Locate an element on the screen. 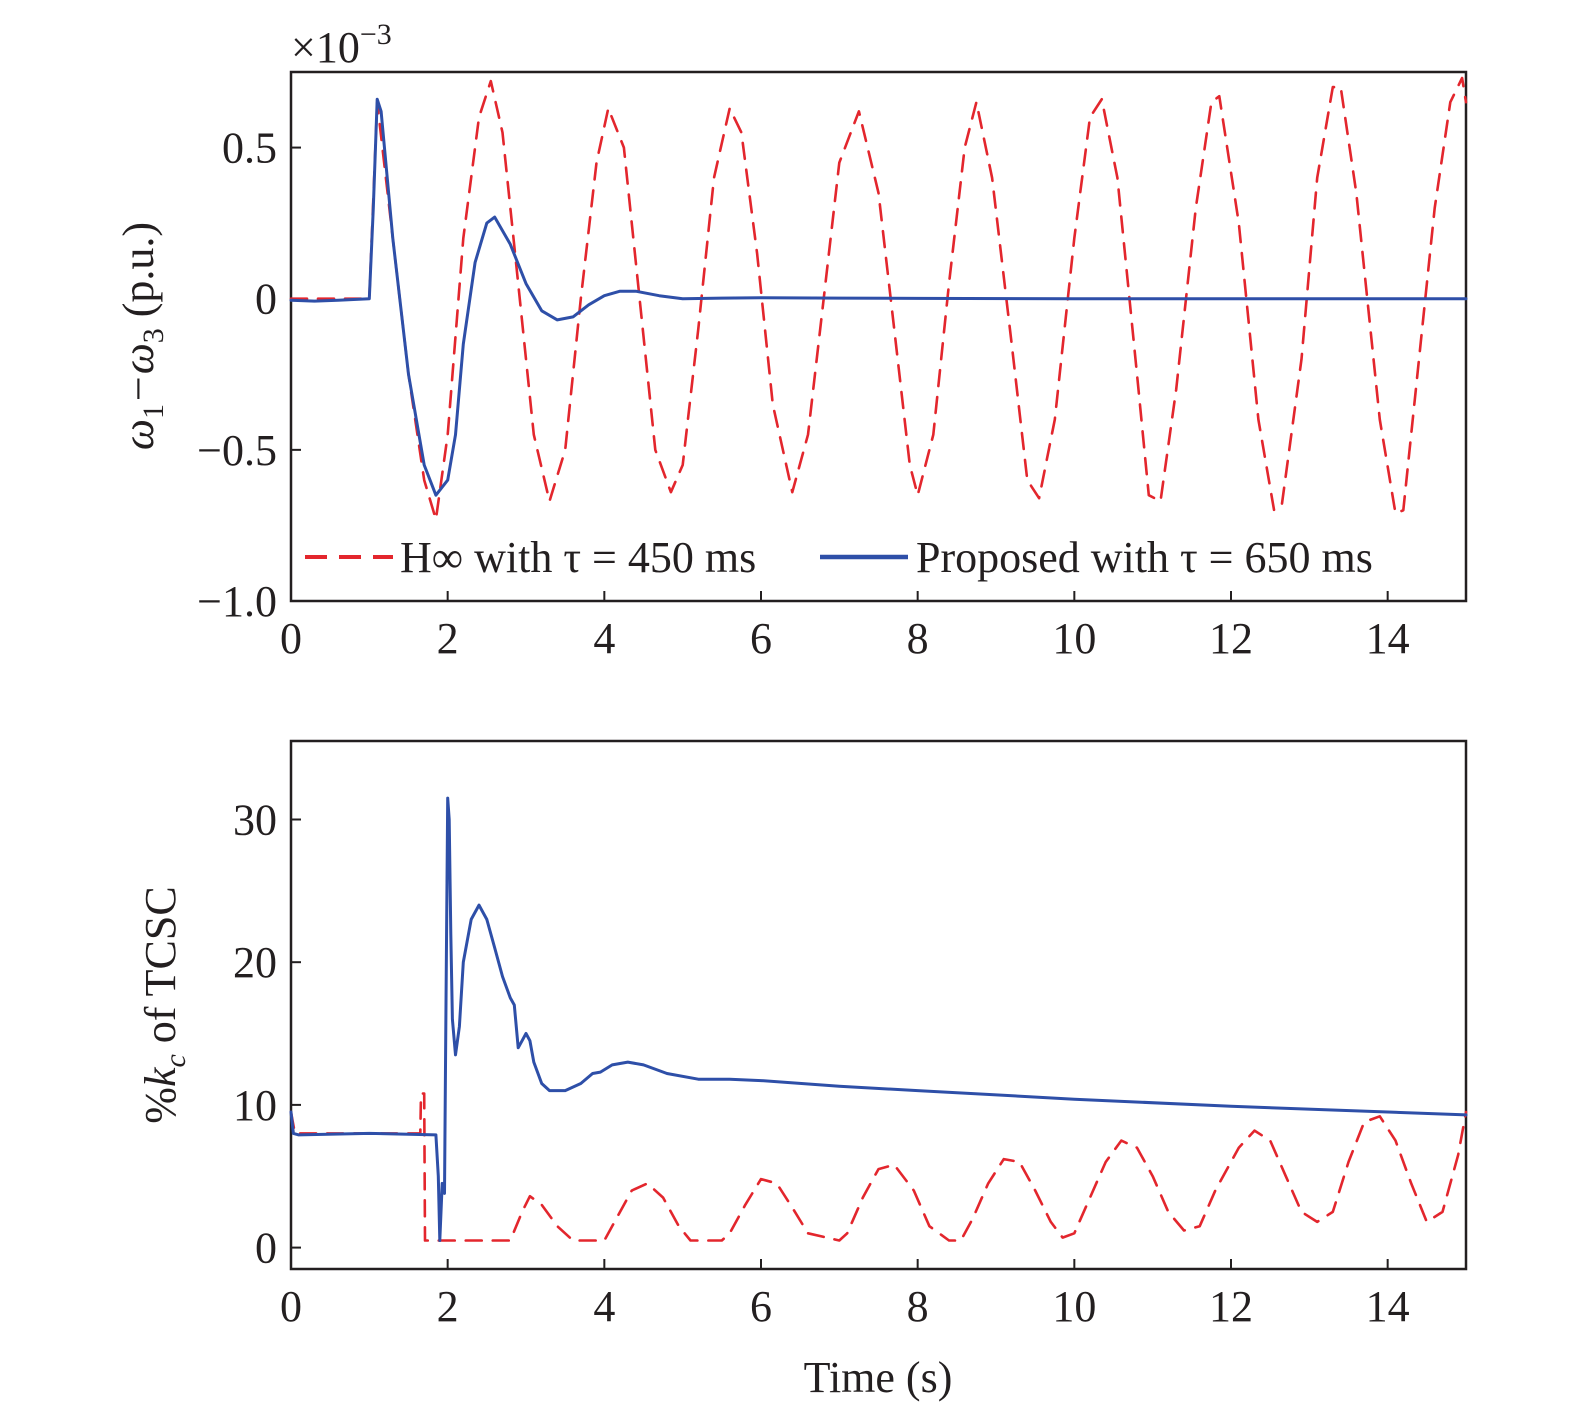  legend-label-proposed: Proposed with τ = 650 ms is located at coordinates (1144, 557).